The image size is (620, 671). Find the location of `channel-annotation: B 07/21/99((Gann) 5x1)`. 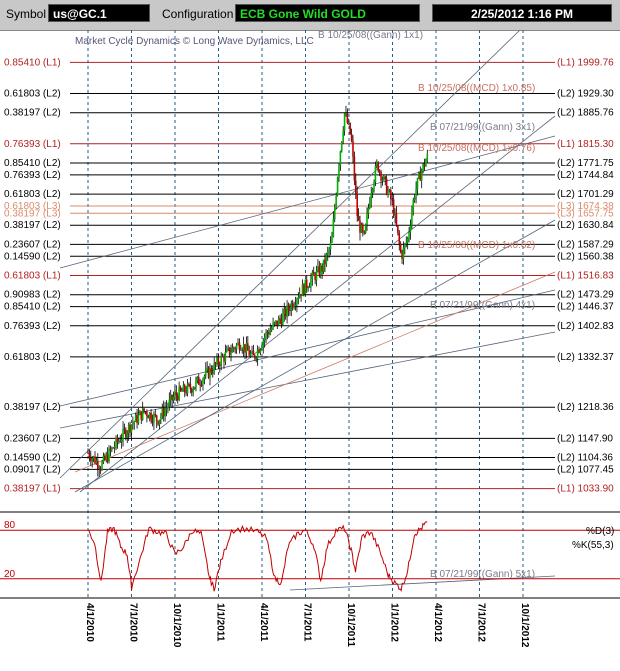

channel-annotation: B 07/21/99((Gann) 5x1) is located at coordinates (482, 574).